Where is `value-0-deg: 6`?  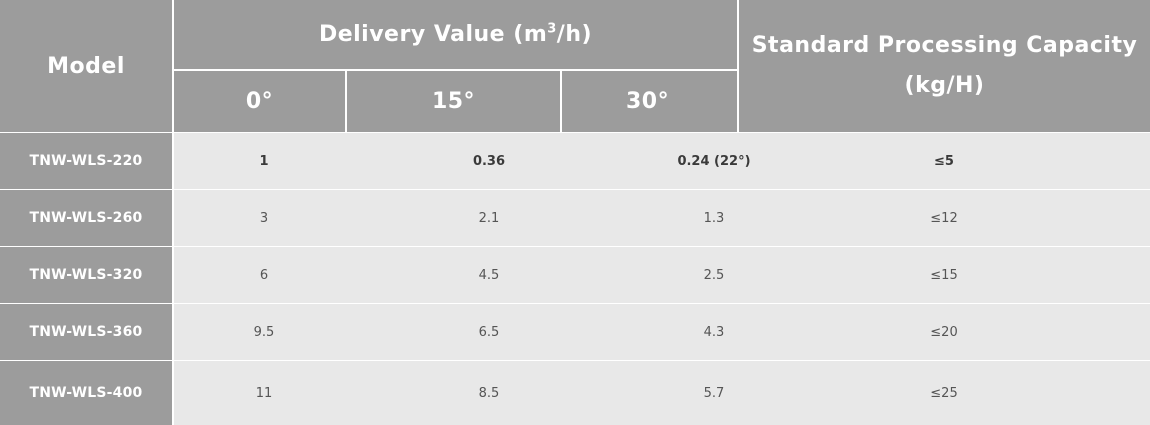
value-0-deg: 6 is located at coordinates (264, 275).